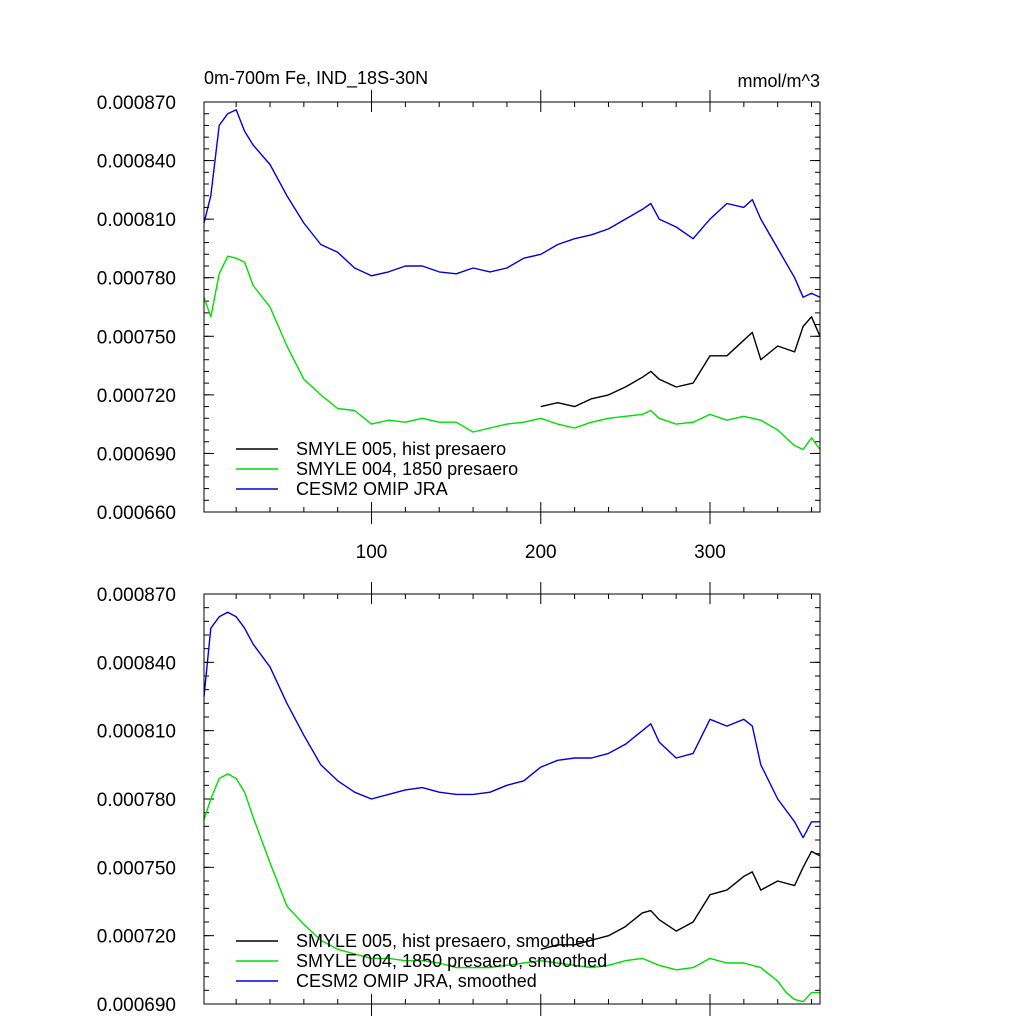 This screenshot has width=1024, height=1024. Describe the element at coordinates (316, 78) in the screenshot. I see `top-chart-title: 0m-700m Fe, IND_18S-30N` at that location.